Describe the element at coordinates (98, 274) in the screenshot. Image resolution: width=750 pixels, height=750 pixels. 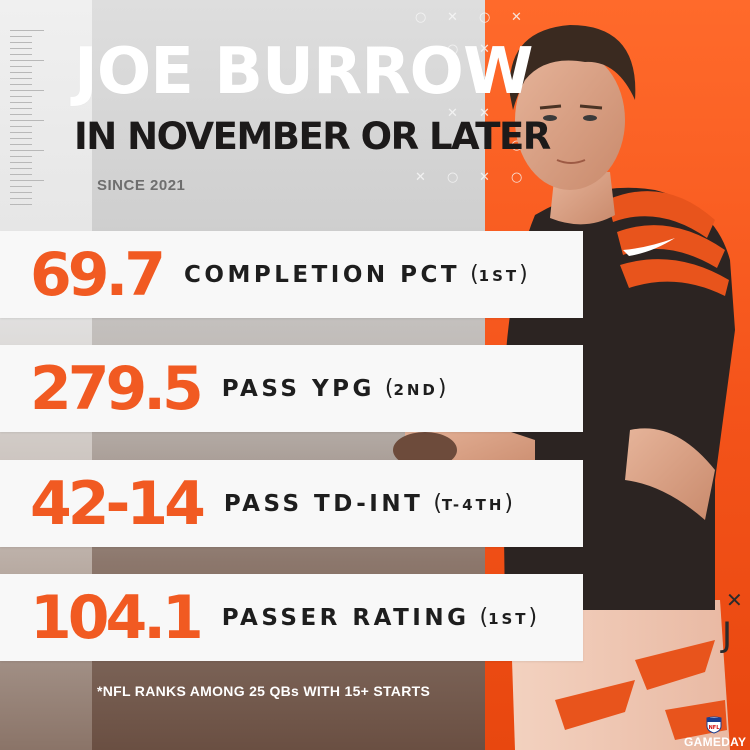
I see `stat-value: 69.7` at that location.